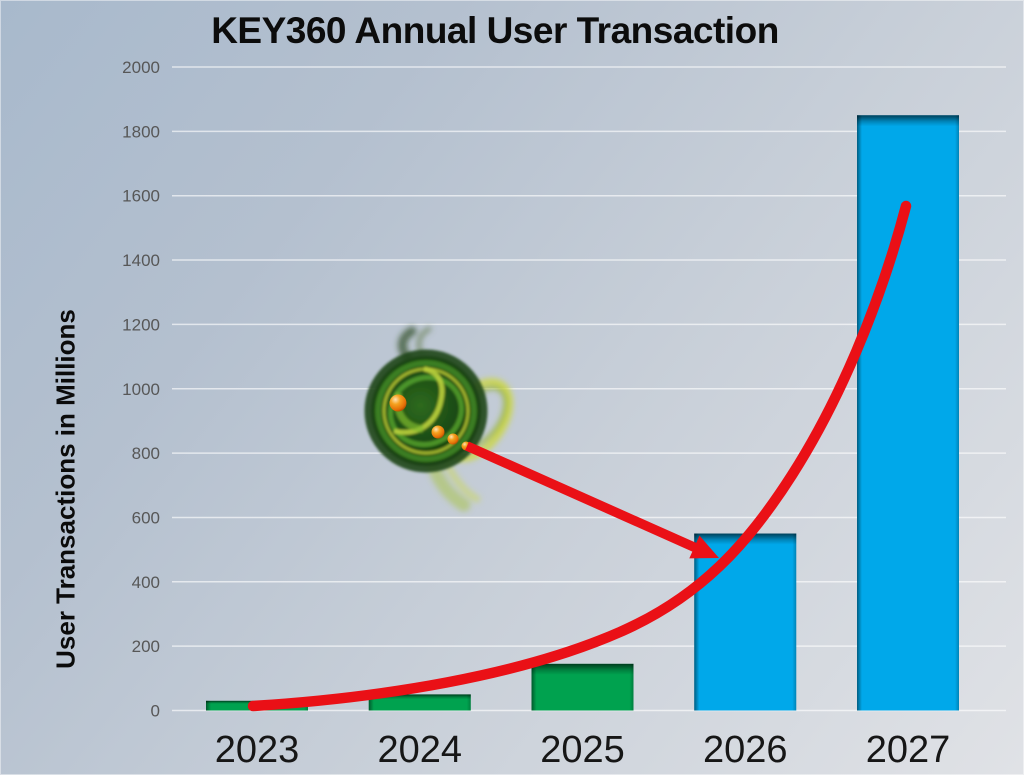  I want to click on bar-2026, so click(745, 622).